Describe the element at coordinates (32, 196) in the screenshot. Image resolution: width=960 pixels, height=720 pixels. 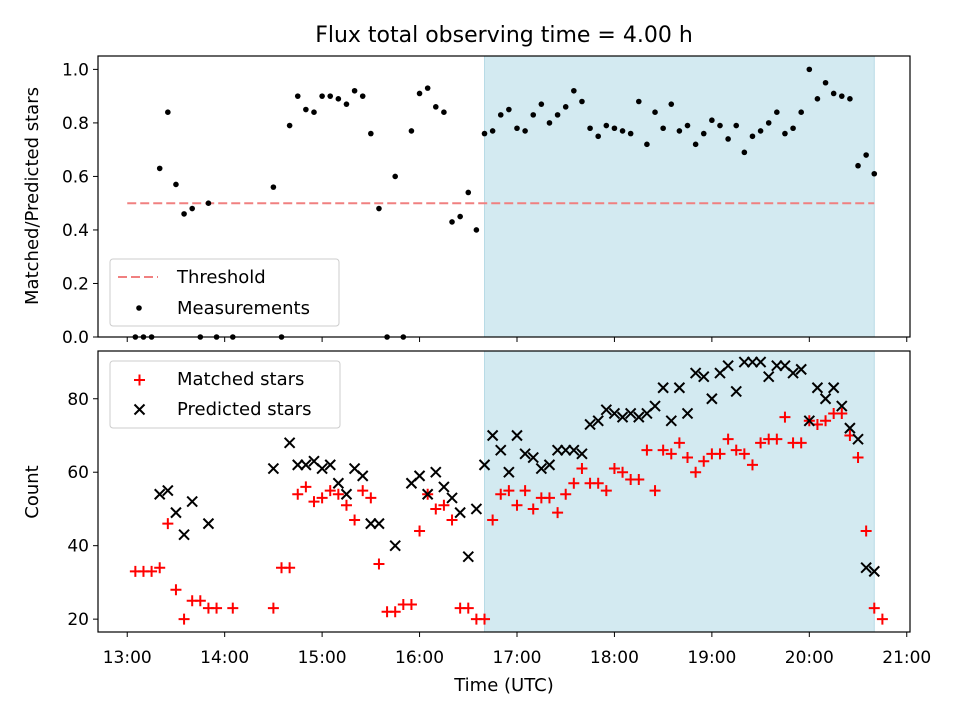
I see `top-y-axis-label: Matched/Predicted stars` at that location.